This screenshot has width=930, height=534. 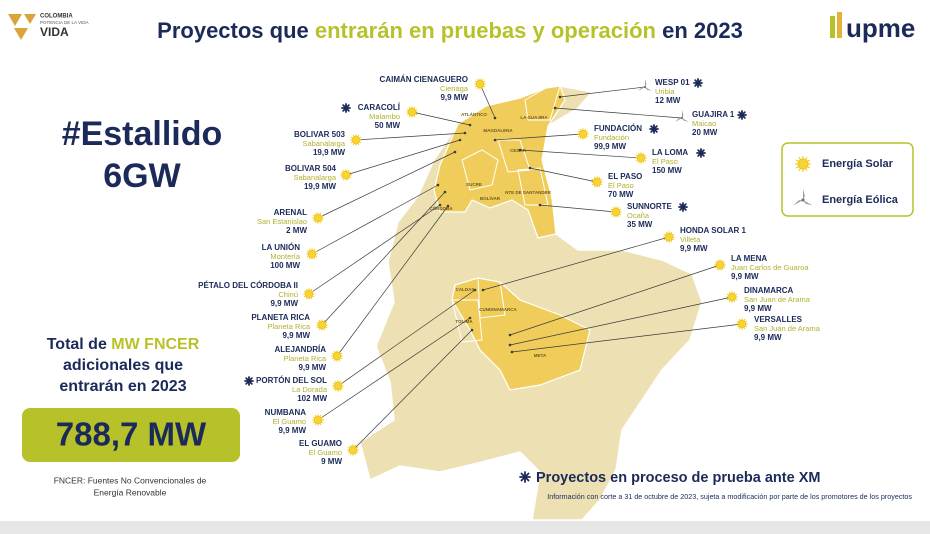 What do you see at coordinates (777, 299) in the screenshot?
I see `project-place: San Juan de Arama` at bounding box center [777, 299].